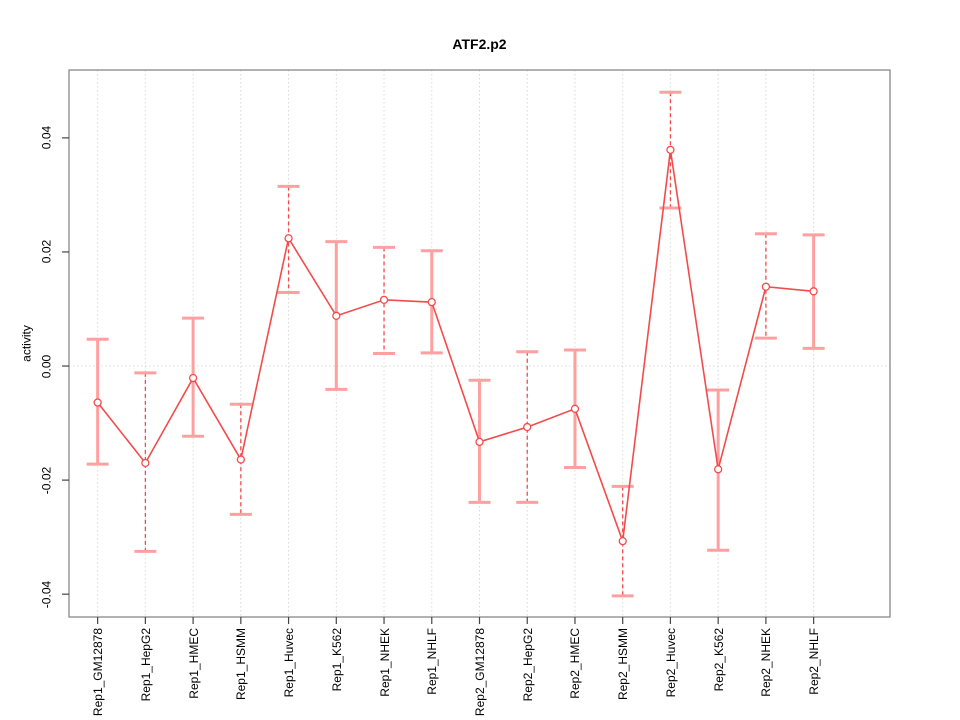  I want to click on x-tick-label: Rep1_NHLF, so click(432, 661).